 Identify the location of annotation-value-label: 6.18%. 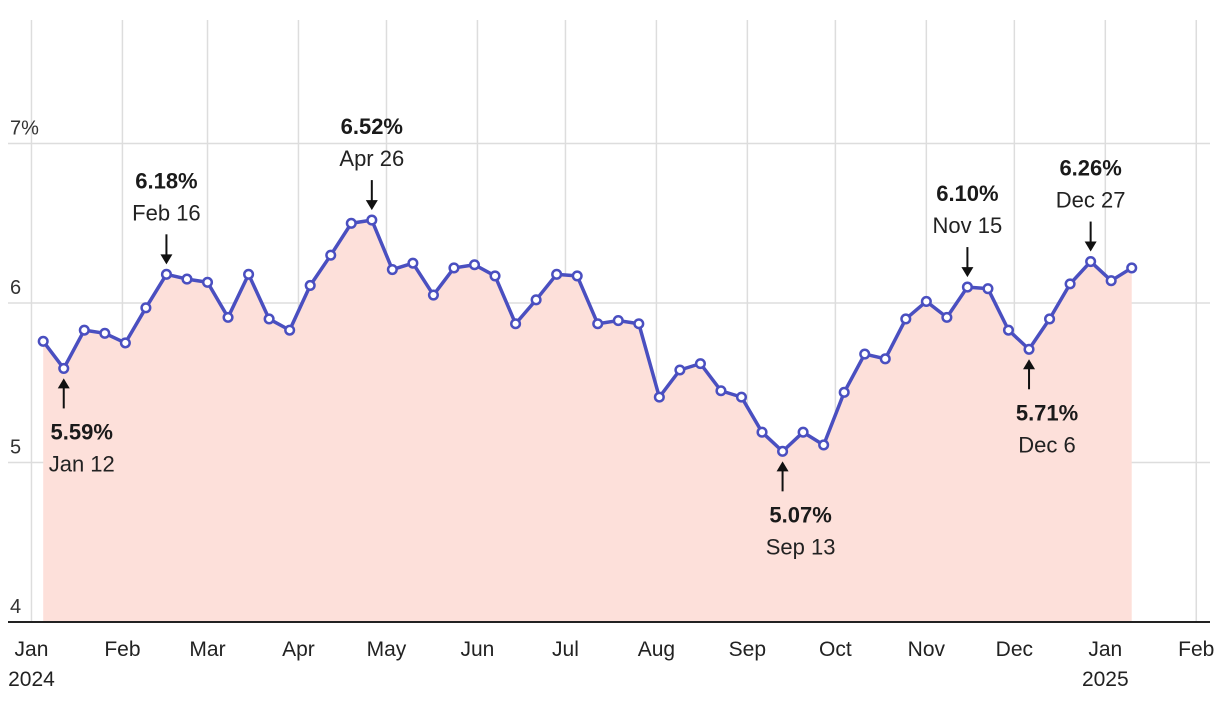
(166, 180).